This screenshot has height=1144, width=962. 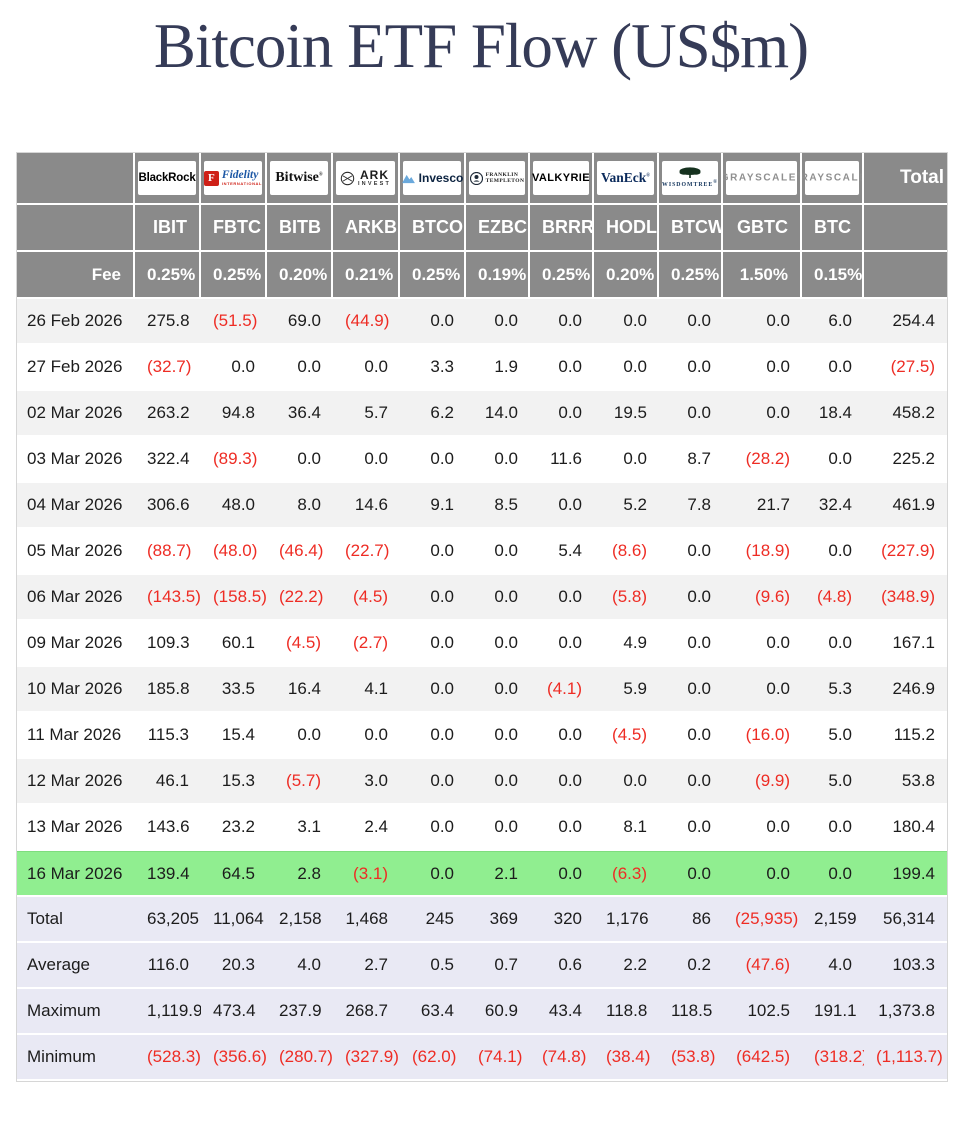 I want to click on row-date: 16 Mar 2026, so click(x=76, y=874).